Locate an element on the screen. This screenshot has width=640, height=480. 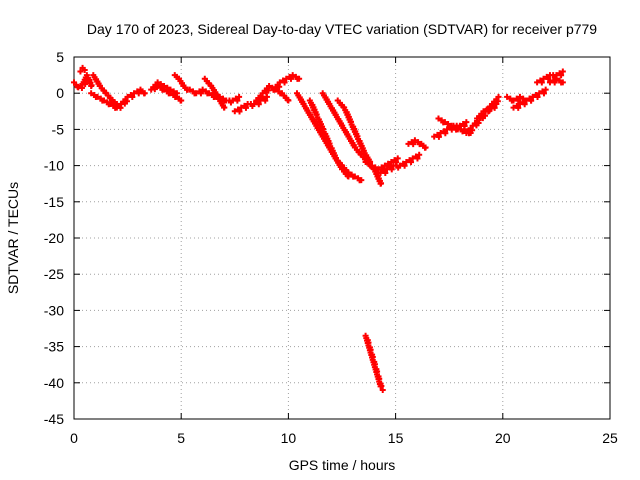
x-axis-label: GPS time / hours is located at coordinates (342, 465).